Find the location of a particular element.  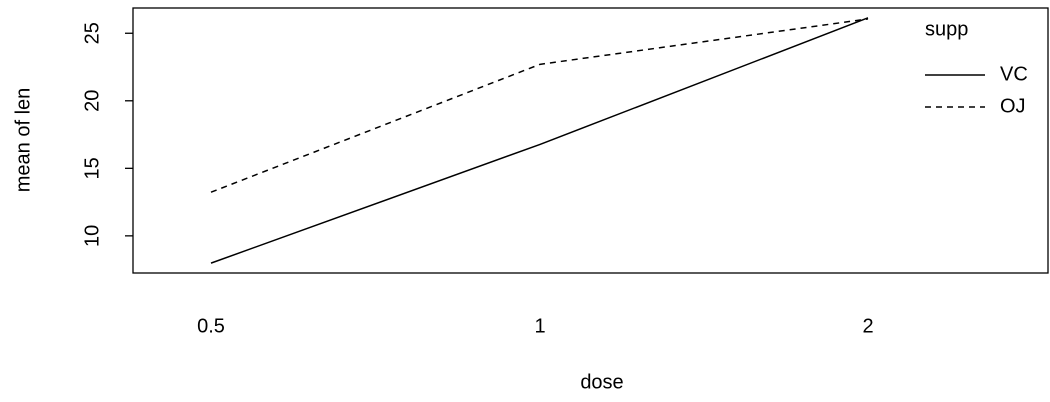

legend-label: VC is located at coordinates (1014, 74).